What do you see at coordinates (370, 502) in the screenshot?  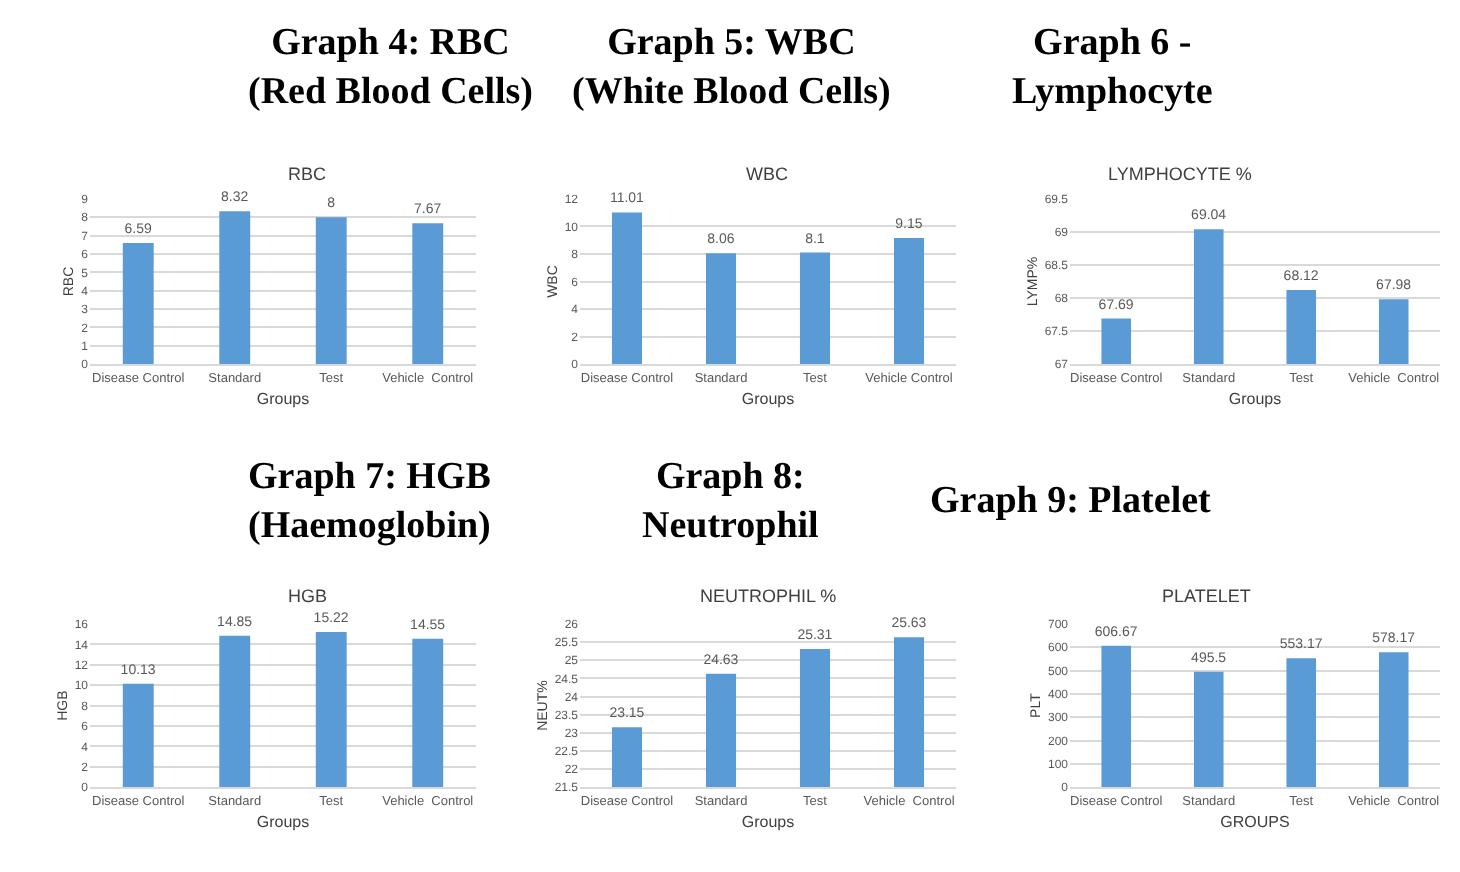 I see `chart-title: Graph 7: HGB (Haemoglobin)` at bounding box center [370, 502].